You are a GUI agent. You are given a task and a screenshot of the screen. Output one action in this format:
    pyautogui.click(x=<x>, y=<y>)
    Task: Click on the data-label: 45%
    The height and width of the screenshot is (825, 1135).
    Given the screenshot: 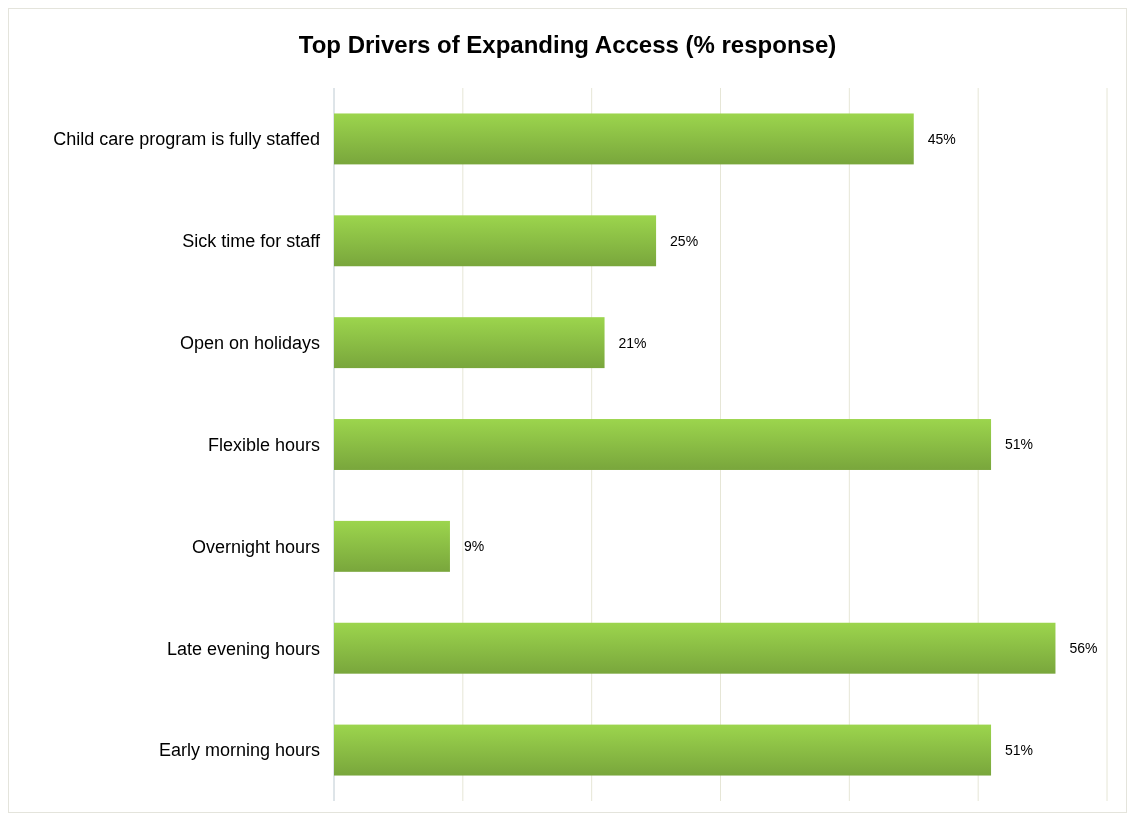 What is the action you would take?
    pyautogui.click(x=941, y=138)
    